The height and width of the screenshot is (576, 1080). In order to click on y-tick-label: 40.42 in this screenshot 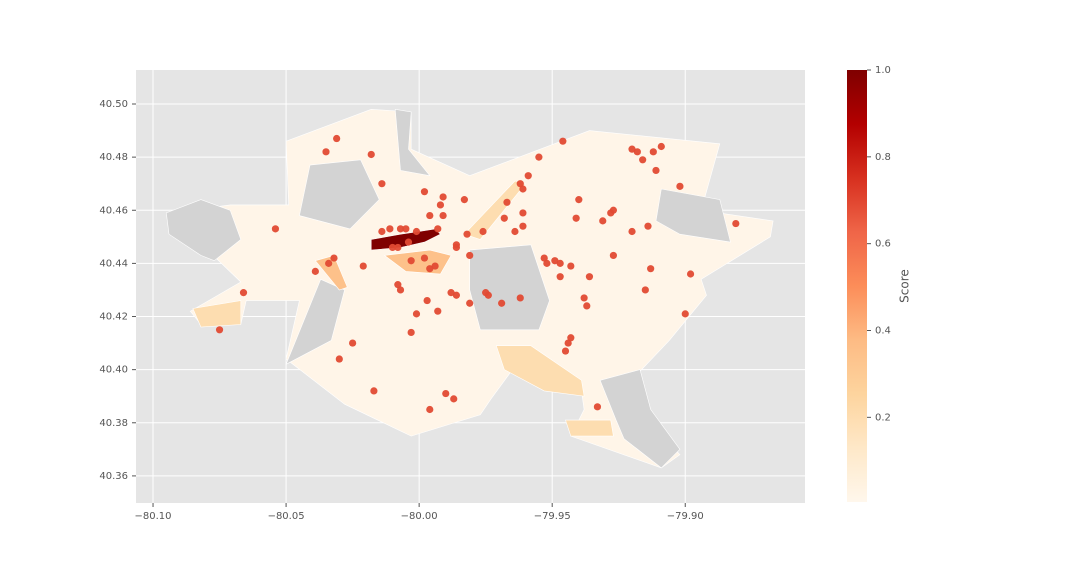, I will do `click(113, 317)`.